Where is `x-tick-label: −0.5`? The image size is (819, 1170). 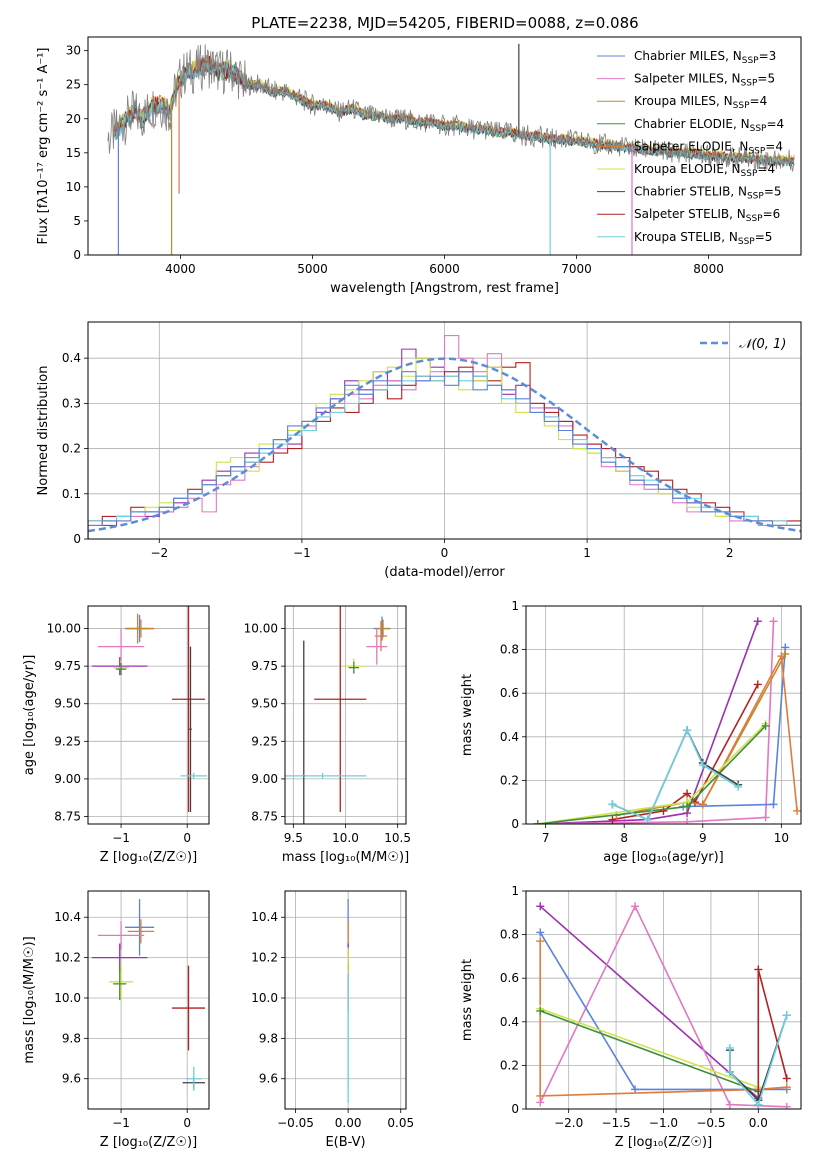 x-tick-label: −0.5 is located at coordinates (710, 1123).